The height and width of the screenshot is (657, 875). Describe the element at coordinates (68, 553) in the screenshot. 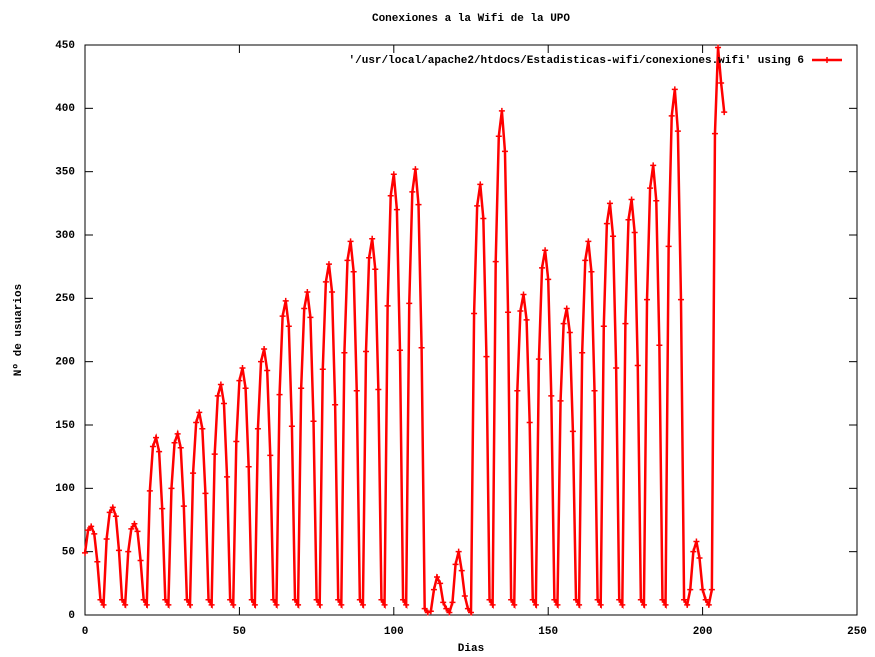

I see `y-tick-label: 50` at that location.